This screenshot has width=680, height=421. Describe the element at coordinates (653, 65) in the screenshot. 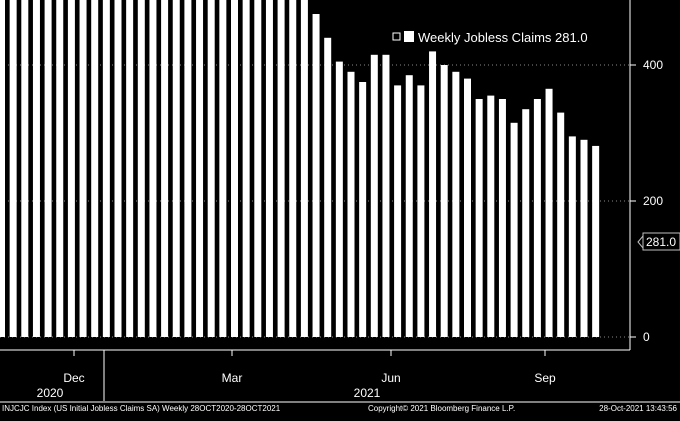

I see `y-tick-label: 400` at that location.